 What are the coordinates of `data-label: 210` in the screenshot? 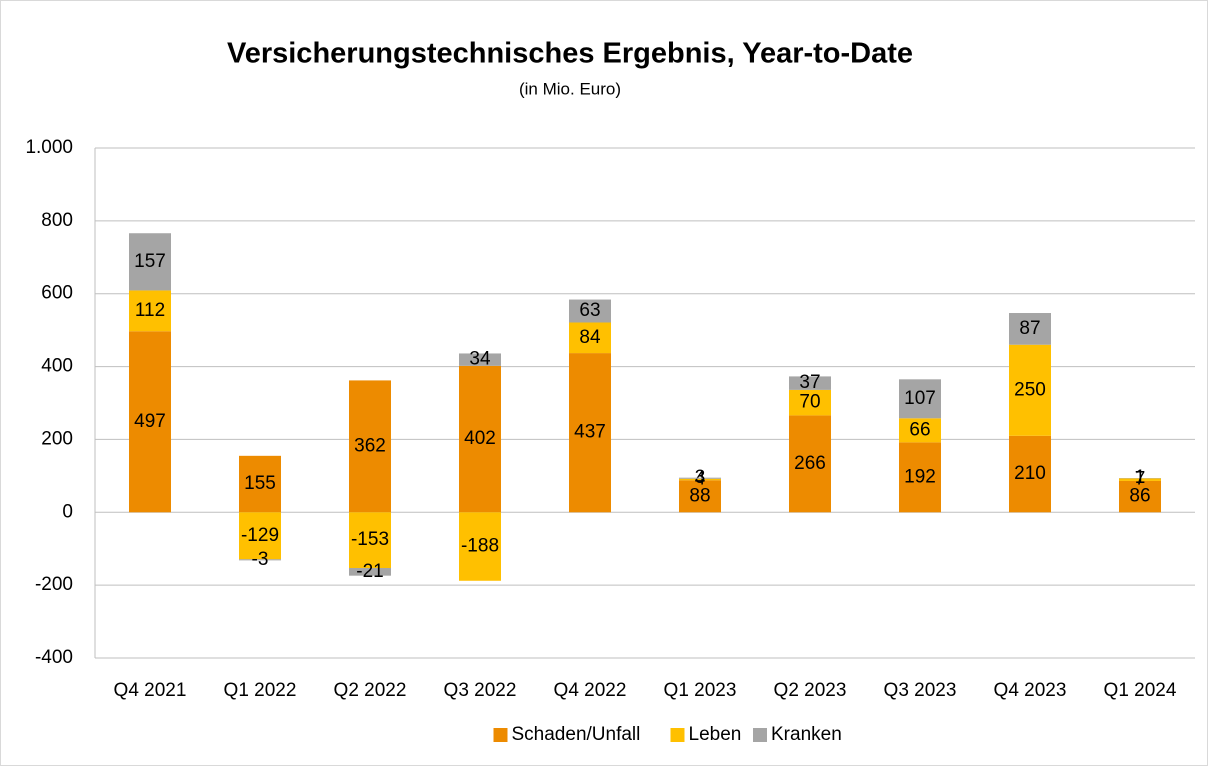 It's located at (1030, 473).